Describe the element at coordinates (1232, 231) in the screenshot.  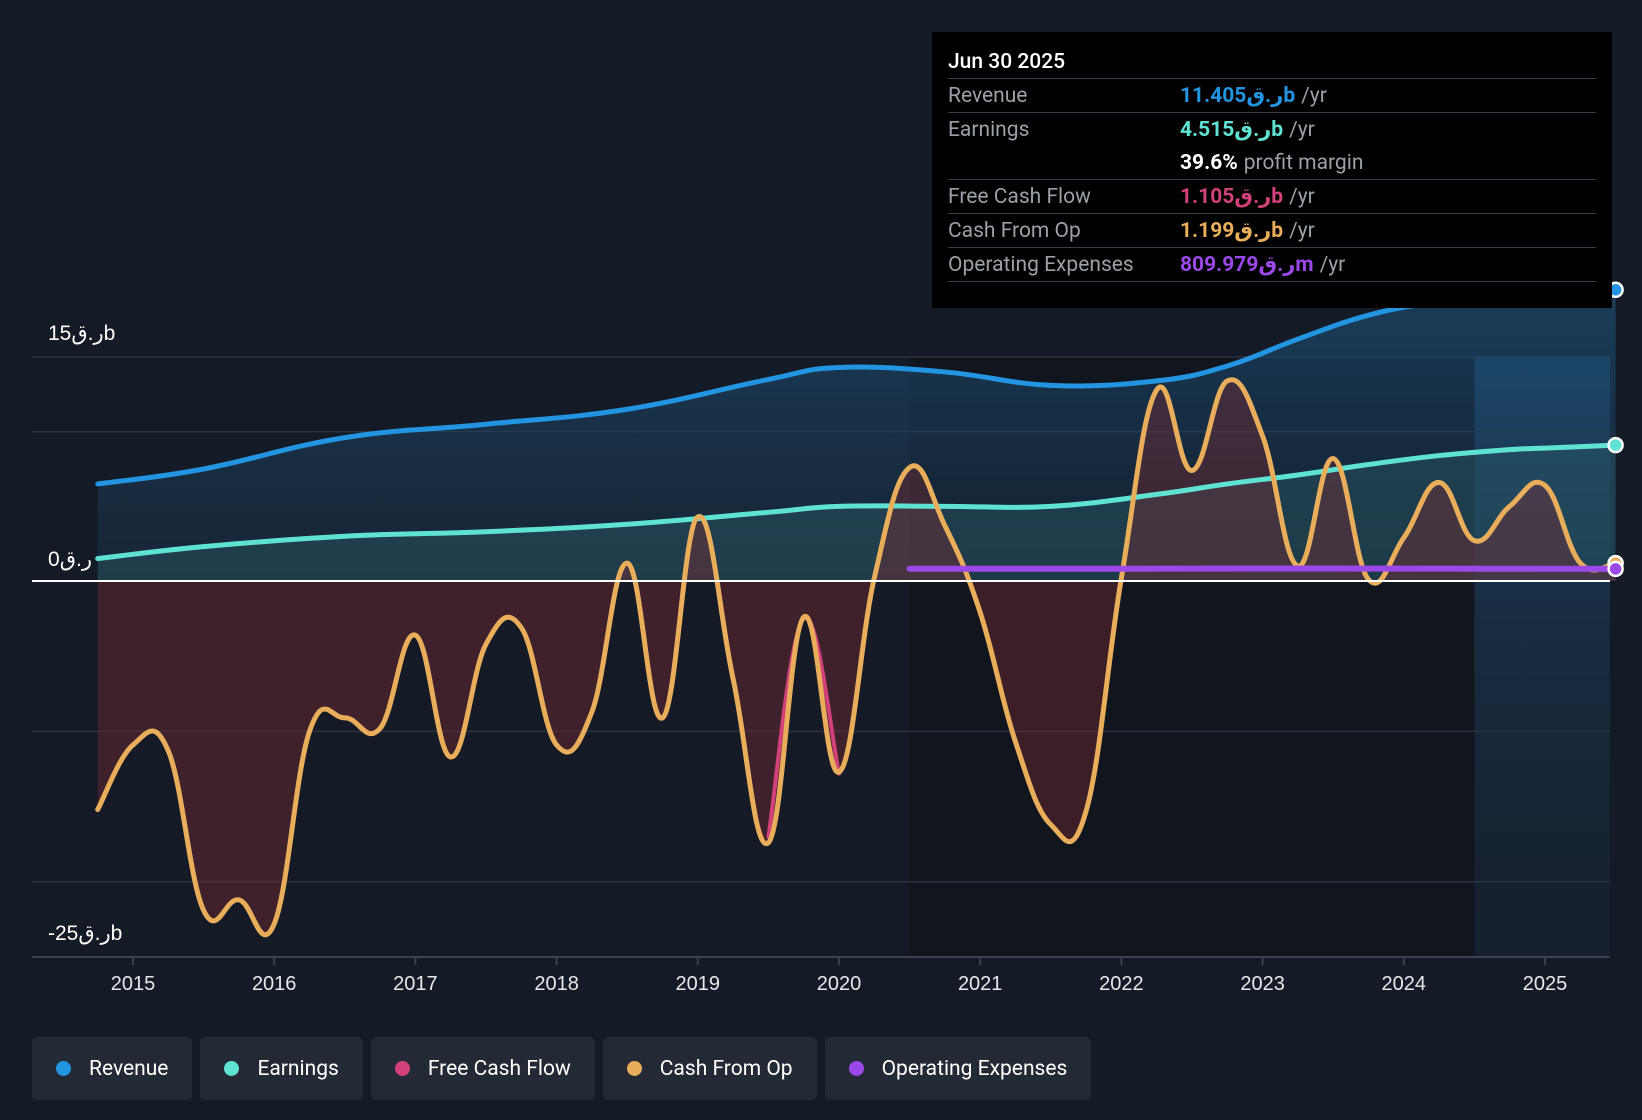
I see `tooltip-row-value: 1.199ر.قb` at that location.